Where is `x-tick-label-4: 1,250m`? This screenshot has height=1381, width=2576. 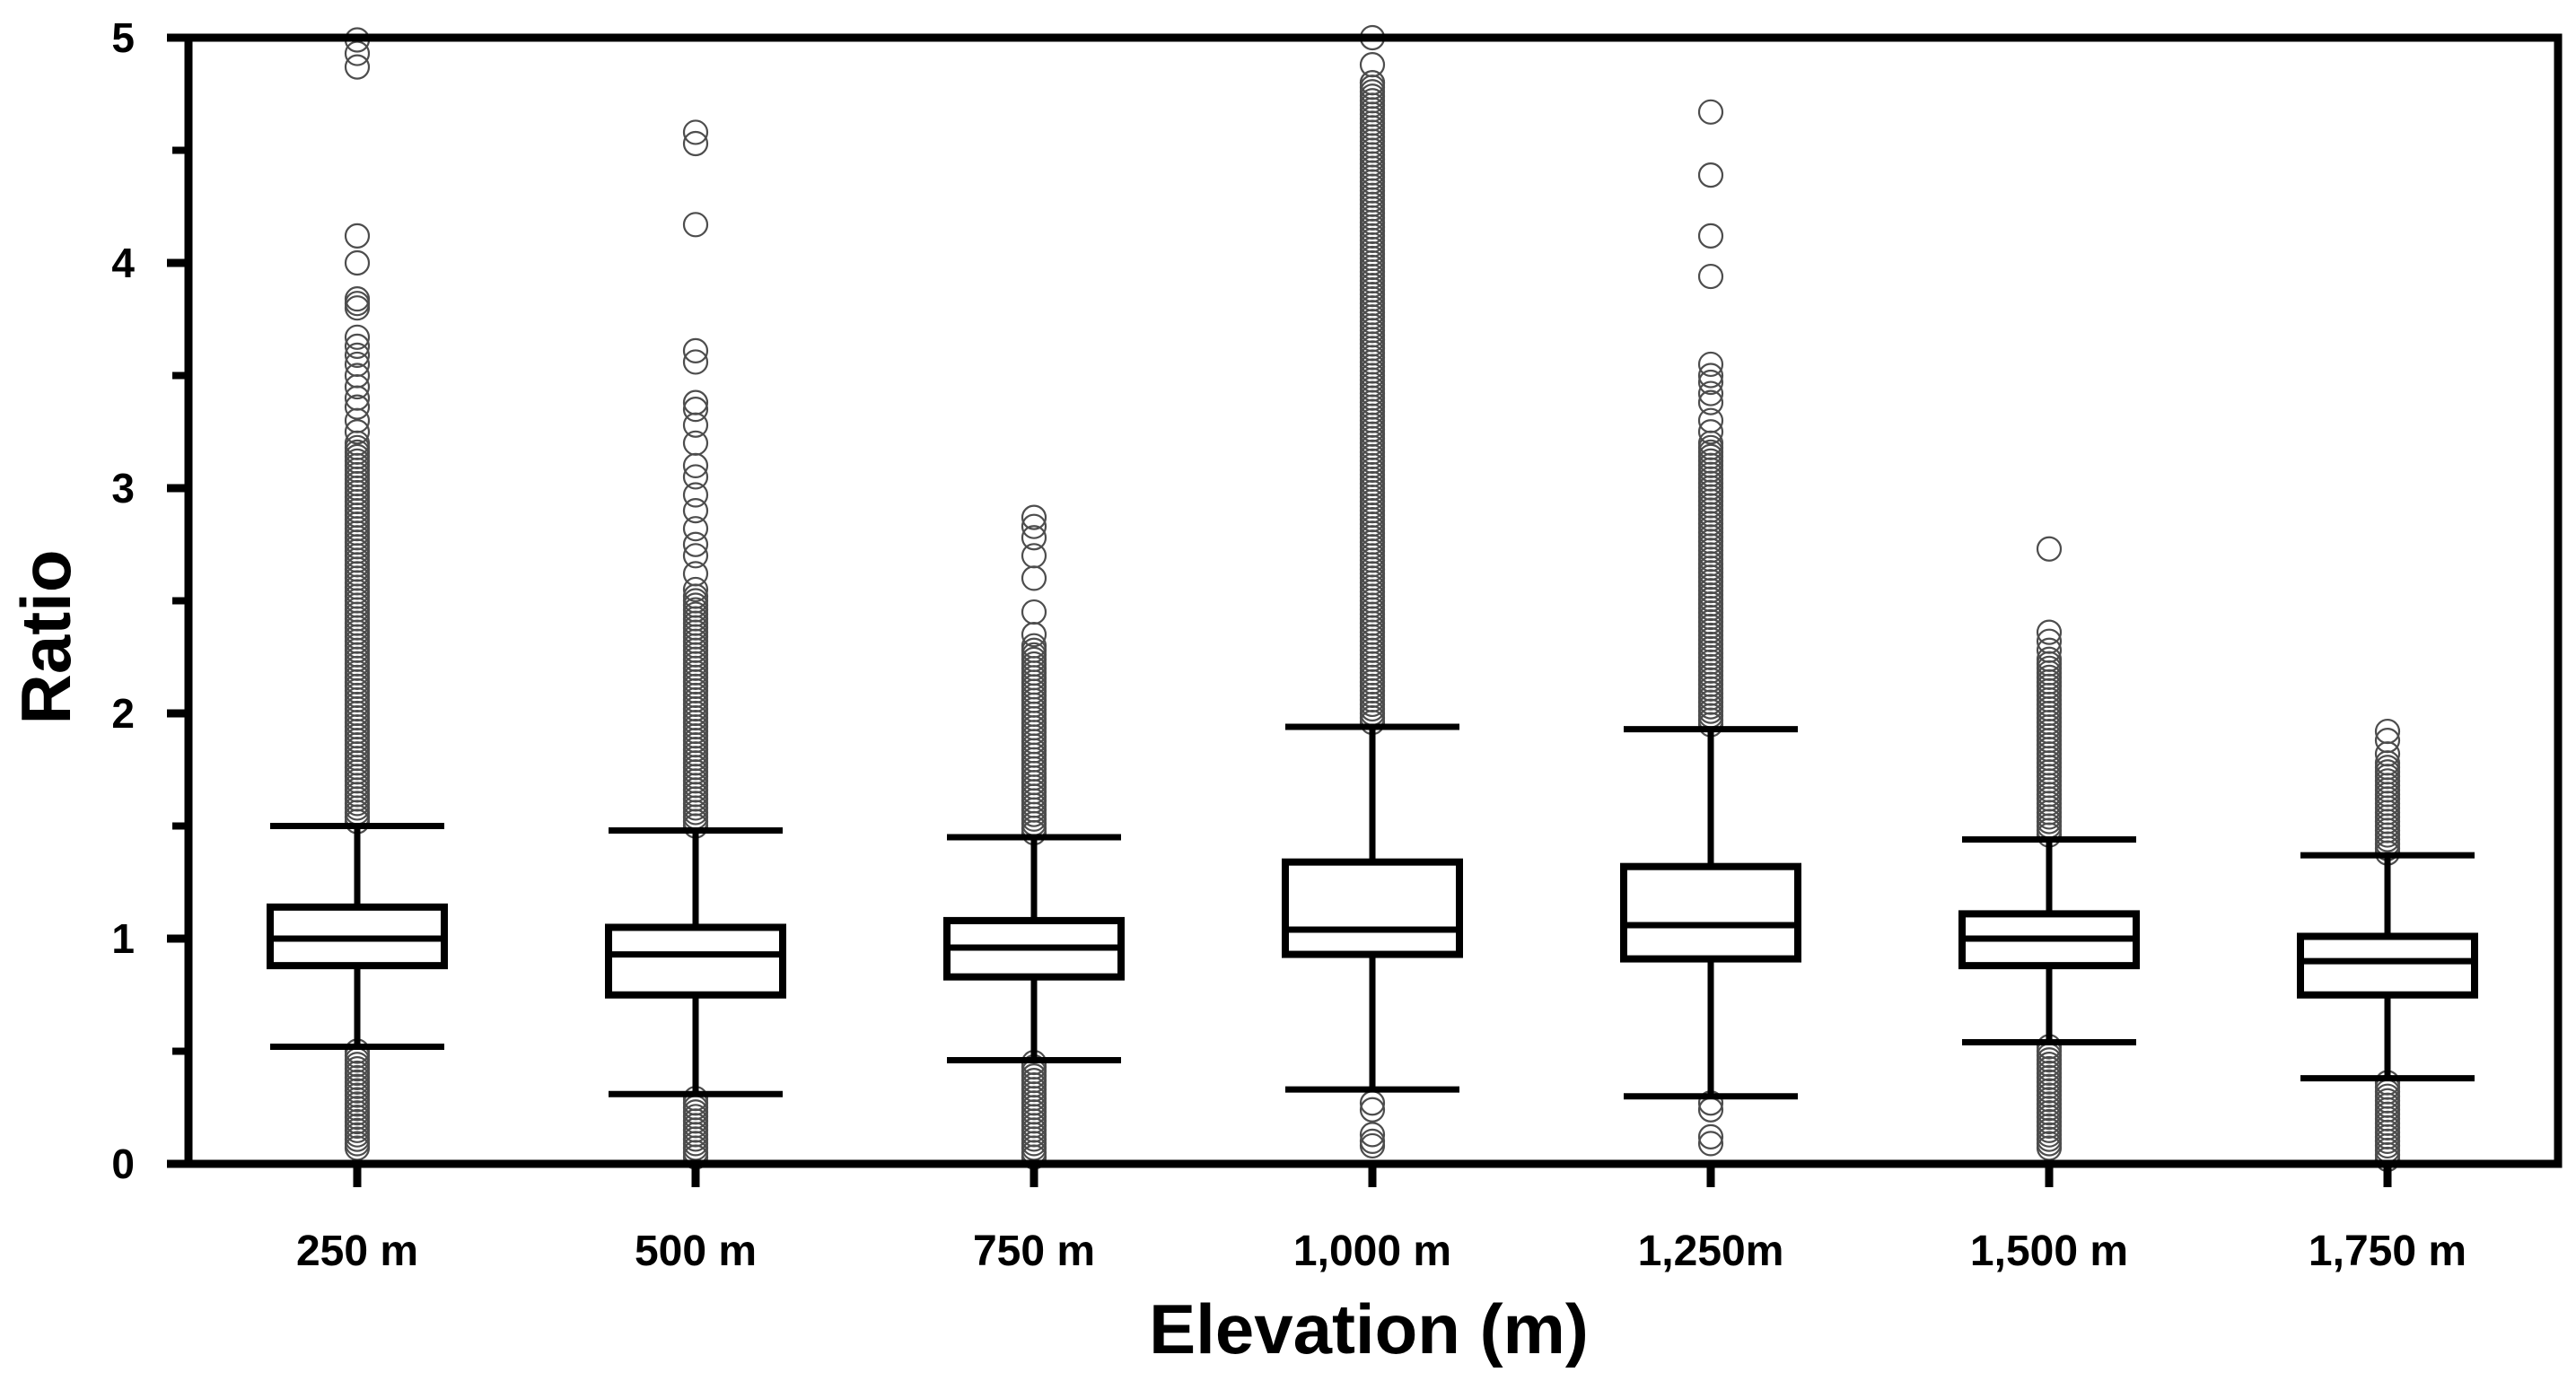
x-tick-label-4: 1,250m is located at coordinates (1711, 1251).